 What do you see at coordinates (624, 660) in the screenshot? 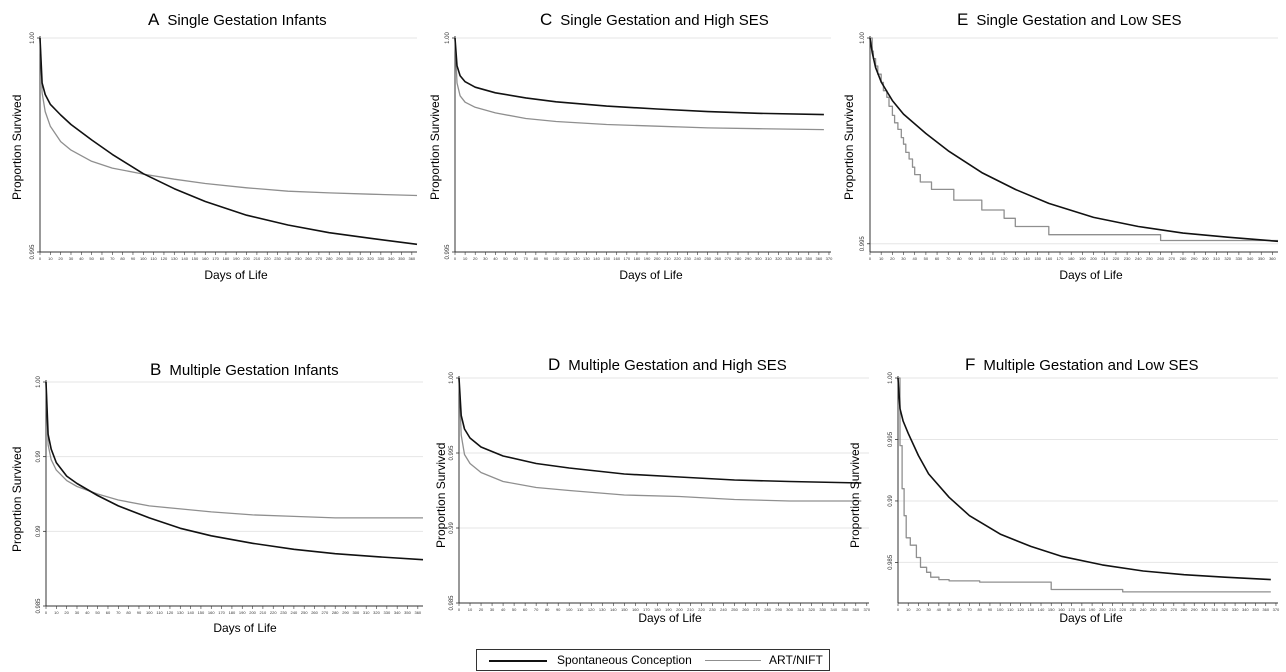
I see `legend-label-spontaneous: Spontaneous Conception` at bounding box center [624, 660].